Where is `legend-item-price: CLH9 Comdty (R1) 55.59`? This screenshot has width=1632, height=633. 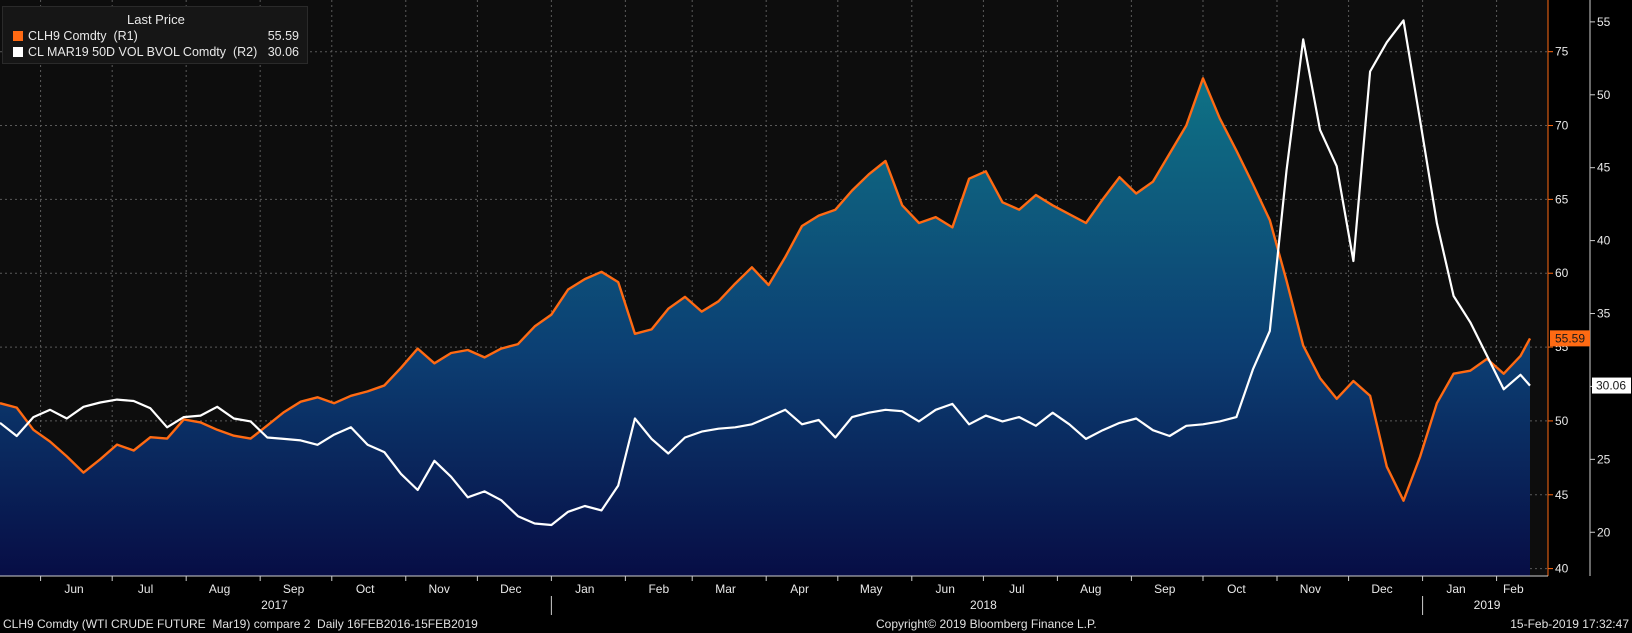 legend-item-price: CLH9 Comdty (R1) 55.59 is located at coordinates (158, 36).